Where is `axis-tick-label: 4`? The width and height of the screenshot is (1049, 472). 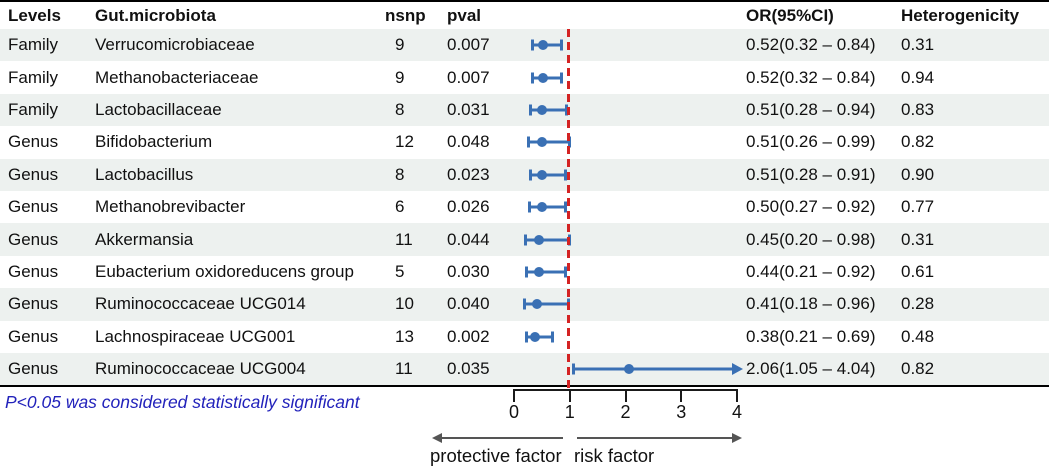 axis-tick-label: 4 is located at coordinates (736, 412).